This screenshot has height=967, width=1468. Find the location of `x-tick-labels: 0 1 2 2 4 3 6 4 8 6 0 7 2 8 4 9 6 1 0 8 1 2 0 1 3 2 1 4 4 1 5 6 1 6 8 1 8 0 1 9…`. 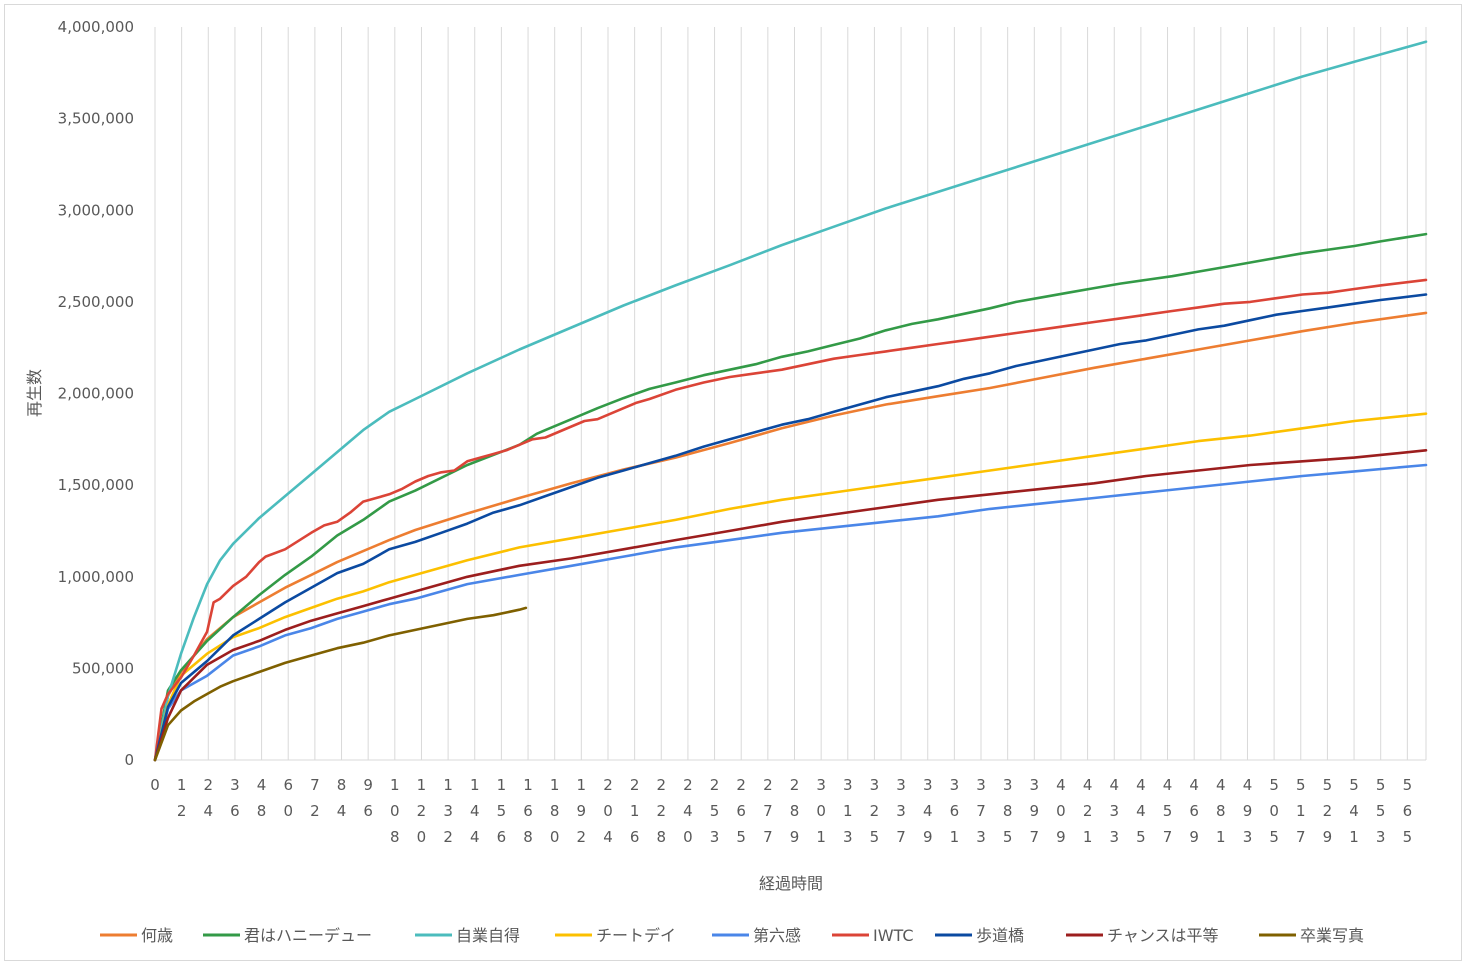

x-tick-labels: 0 1 2 2 4 3 6 4 8 6 0 7 2 8 4 9 6 1 0 8 1 2 0 1 3 2 1 4 4 1 5 6 1 6 8 1 8 0 1 9… is located at coordinates (781, 811).